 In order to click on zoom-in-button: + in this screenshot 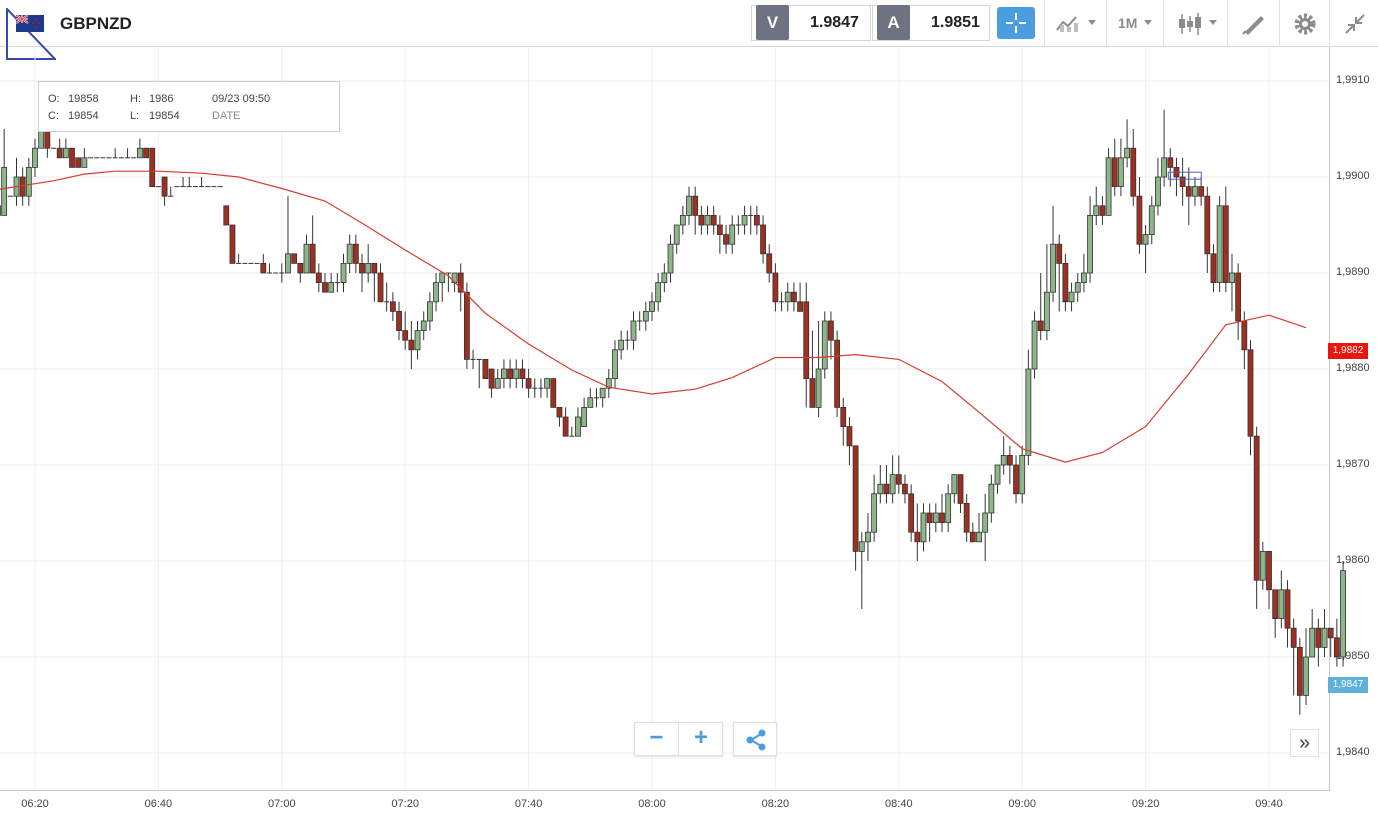, I will do `click(700, 737)`.